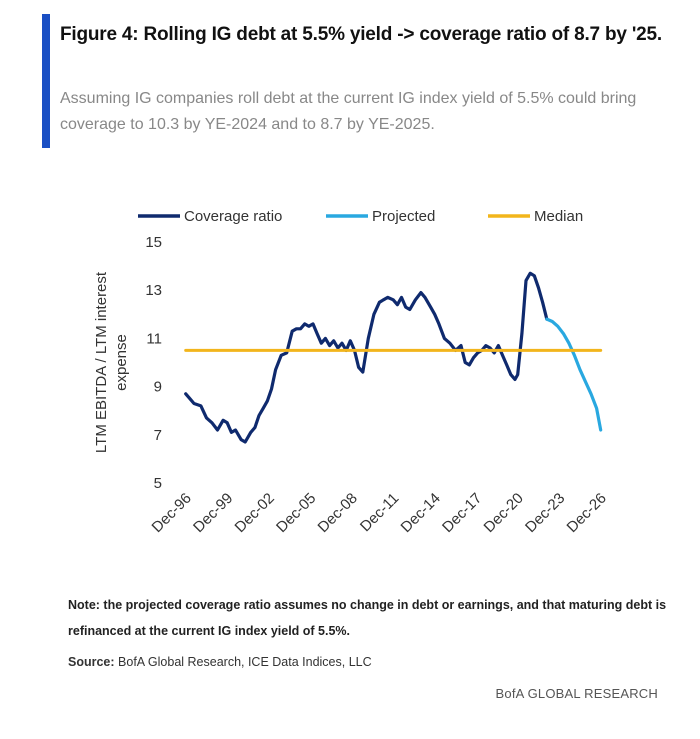 Image resolution: width=700 pixels, height=739 pixels. What do you see at coordinates (158, 387) in the screenshot?
I see `y-tick-label: 9` at bounding box center [158, 387].